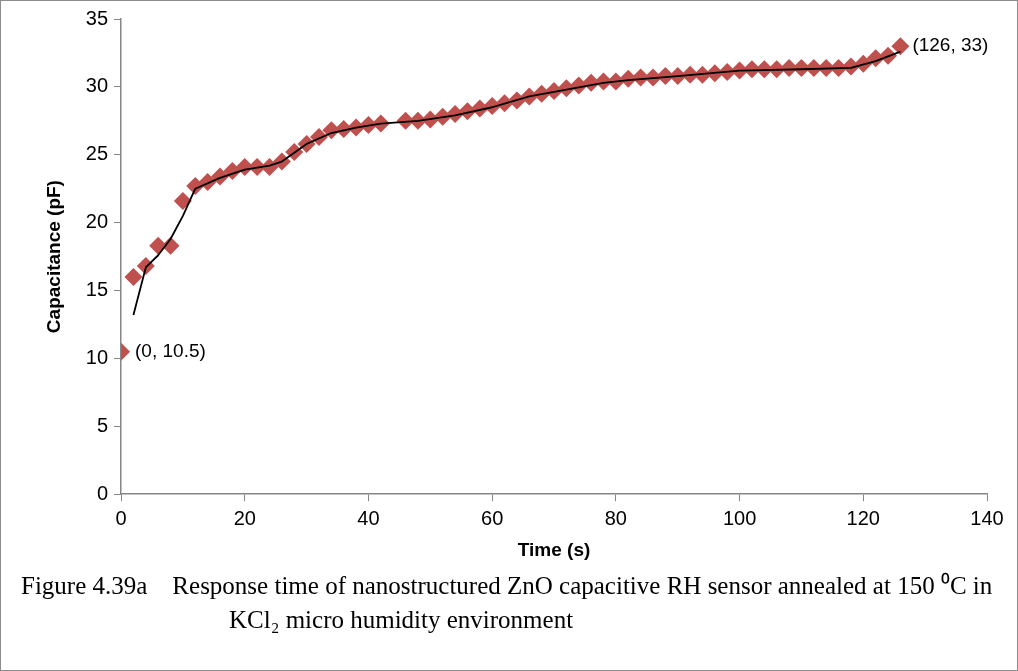 The image size is (1018, 671). I want to click on x-axis-title: Time (s), so click(554, 549).